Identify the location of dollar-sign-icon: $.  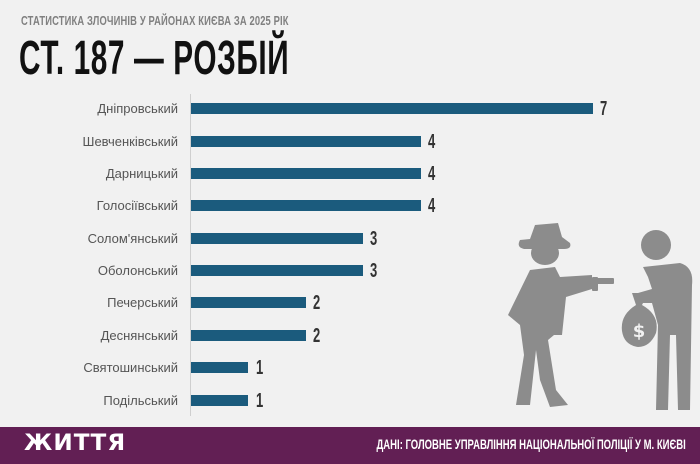
(639, 331).